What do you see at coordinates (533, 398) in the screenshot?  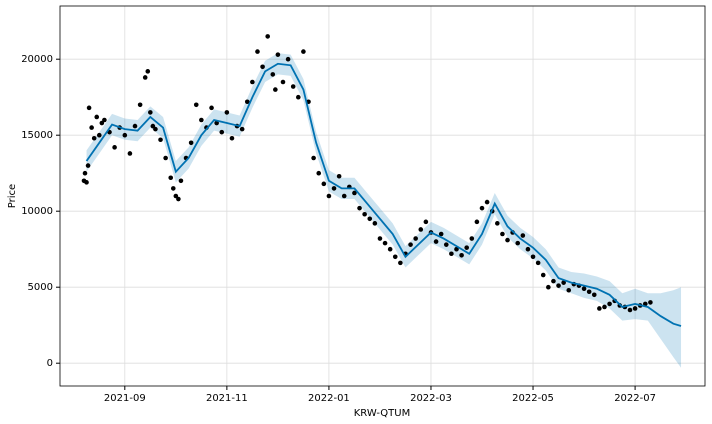 I see `x-tick-label: 2022-05` at bounding box center [533, 398].